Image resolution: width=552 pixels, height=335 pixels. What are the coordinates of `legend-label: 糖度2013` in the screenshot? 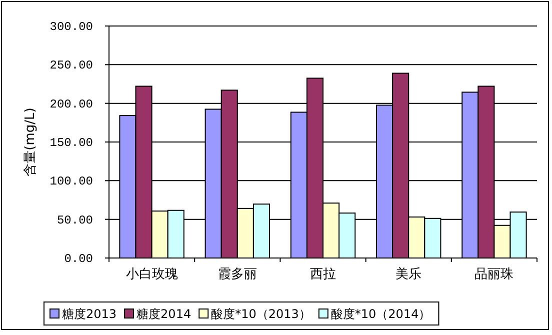 It's located at (89, 314).